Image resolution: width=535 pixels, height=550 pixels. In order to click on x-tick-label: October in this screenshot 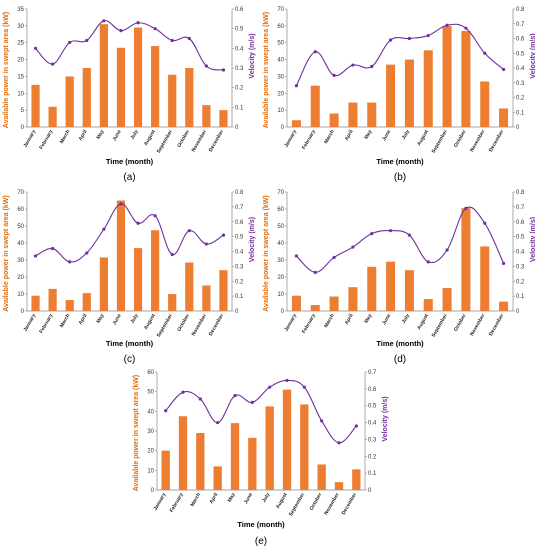, I will do `click(183, 139)`.